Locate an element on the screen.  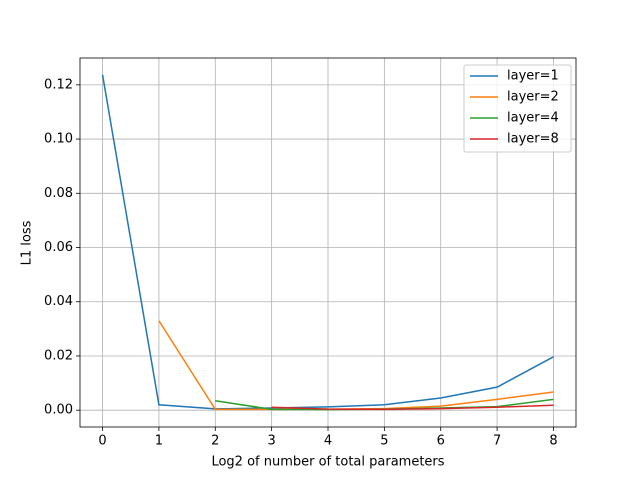
x-tick-label: 7 is located at coordinates (497, 441).